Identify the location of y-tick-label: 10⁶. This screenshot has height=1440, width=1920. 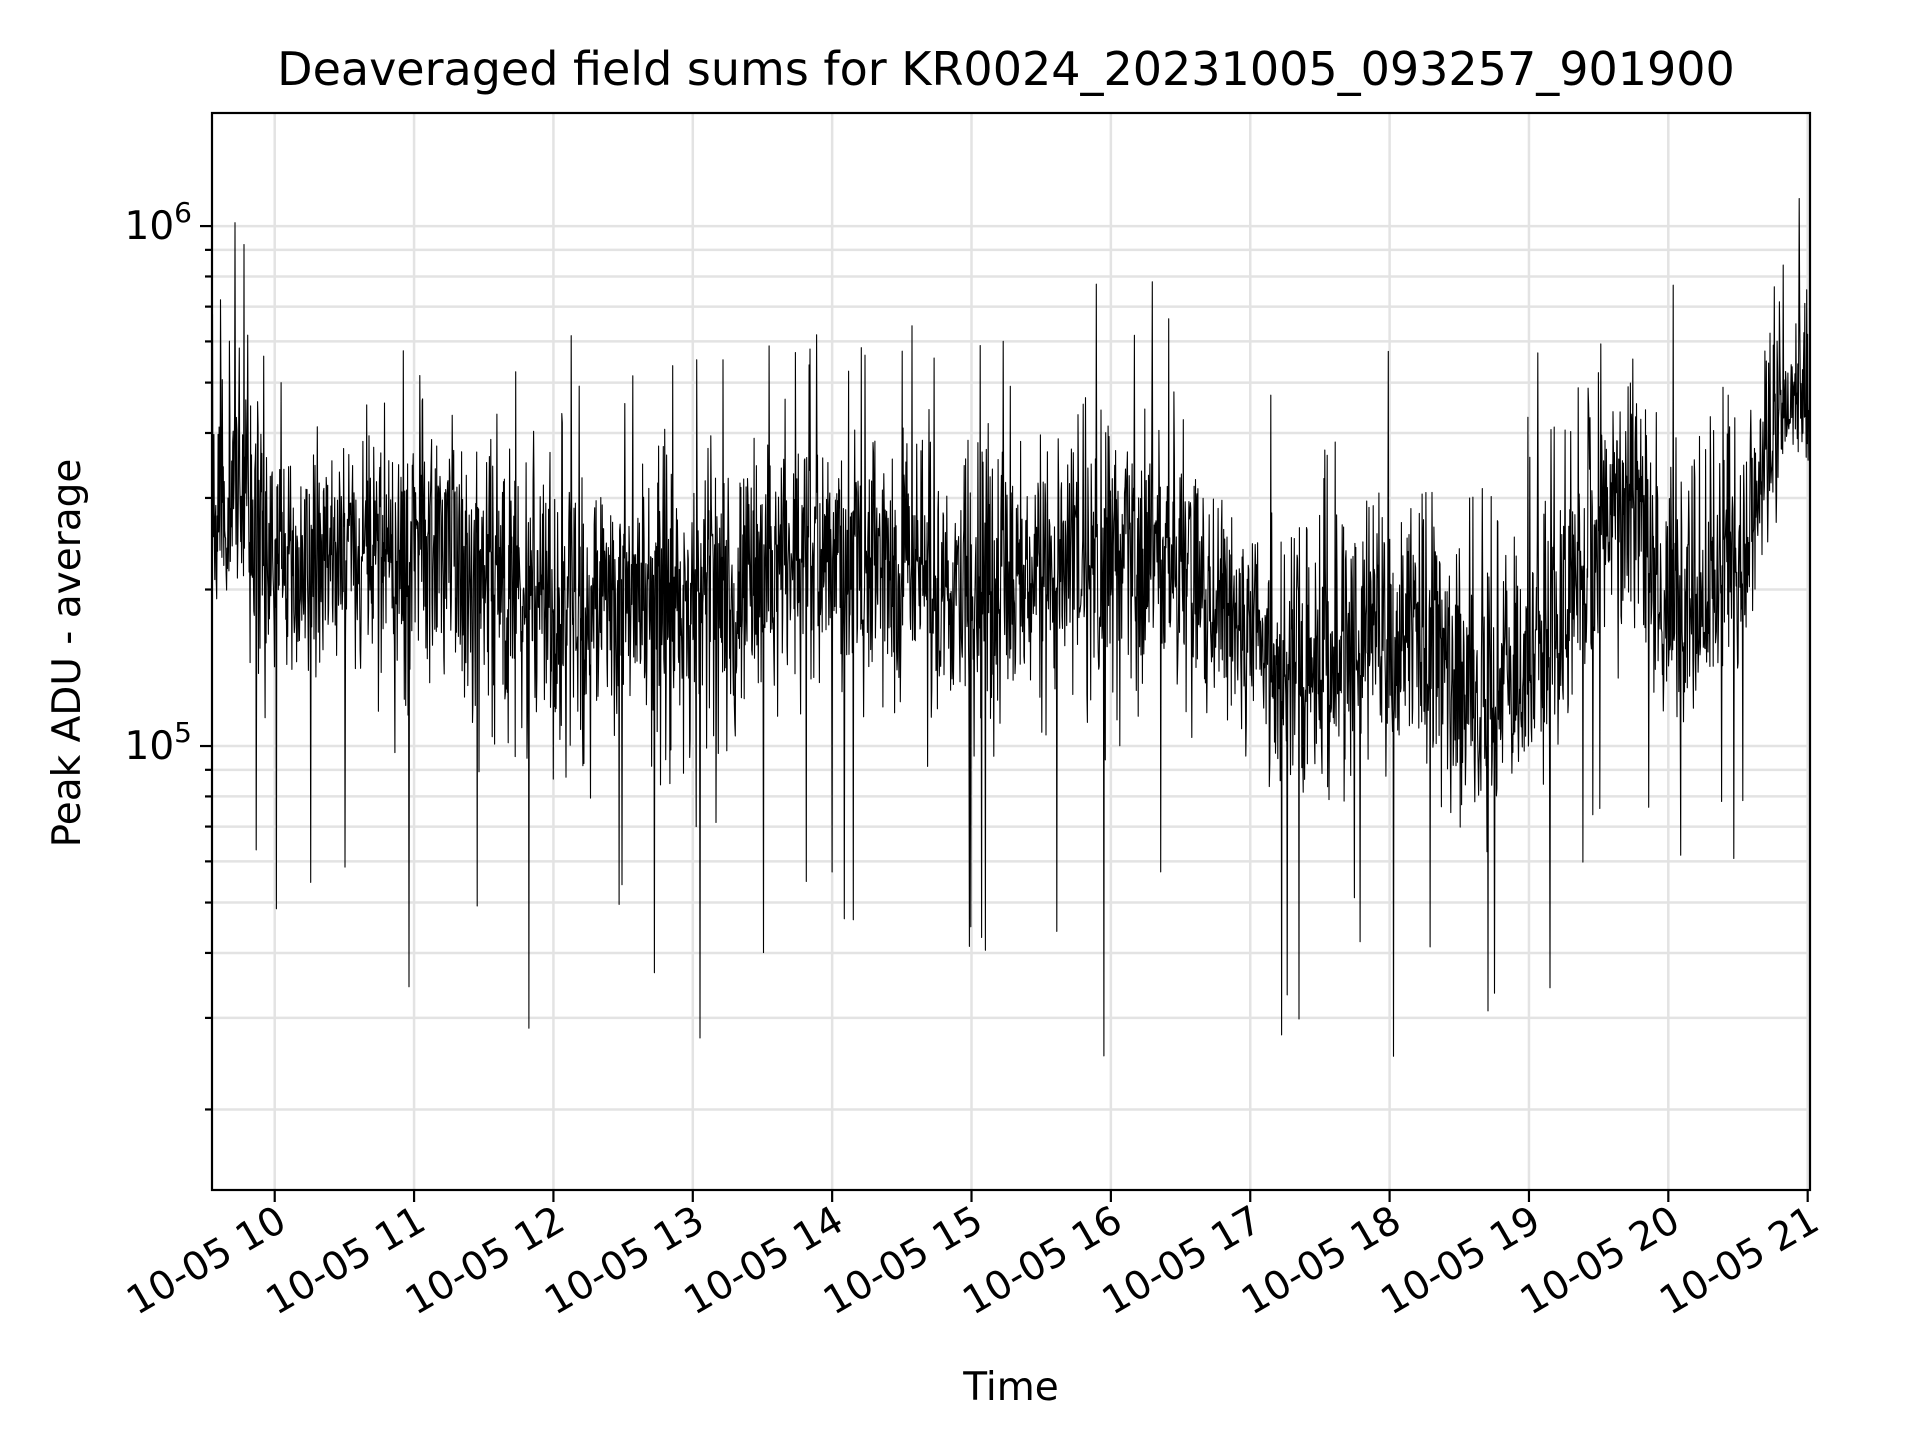
(158, 222).